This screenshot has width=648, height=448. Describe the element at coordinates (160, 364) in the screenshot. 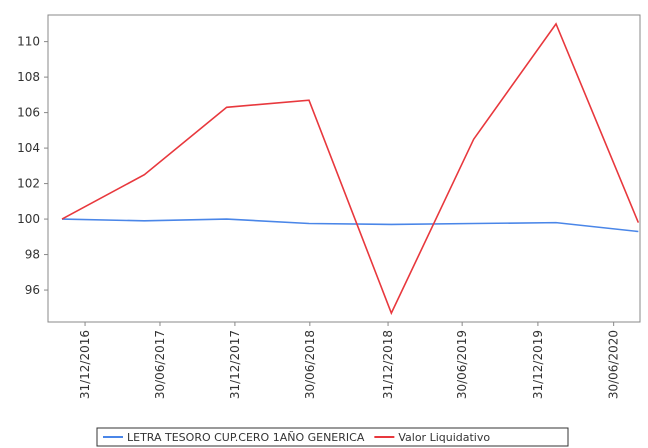

I see `x-tick-label: 30/06/2017` at that location.